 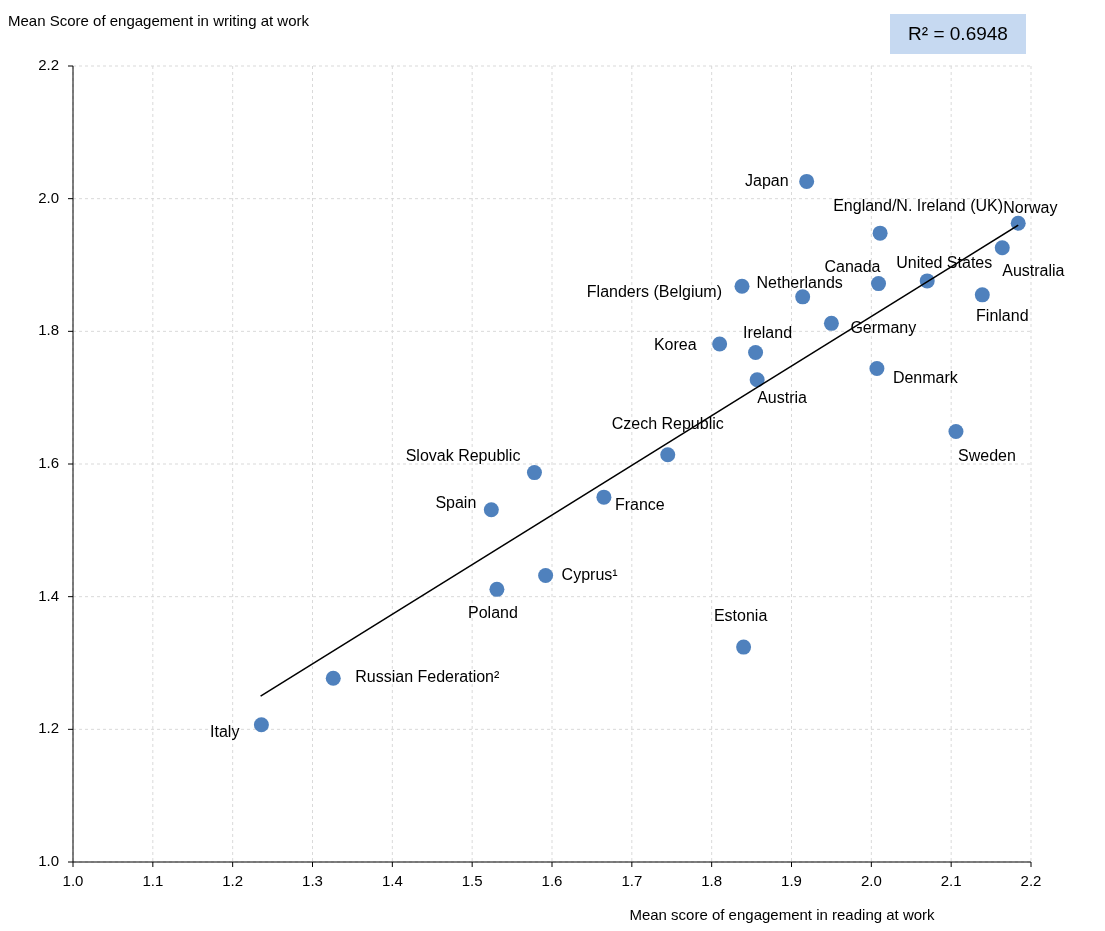 I want to click on y-tick-label: 1.6, so click(x=48, y=462).